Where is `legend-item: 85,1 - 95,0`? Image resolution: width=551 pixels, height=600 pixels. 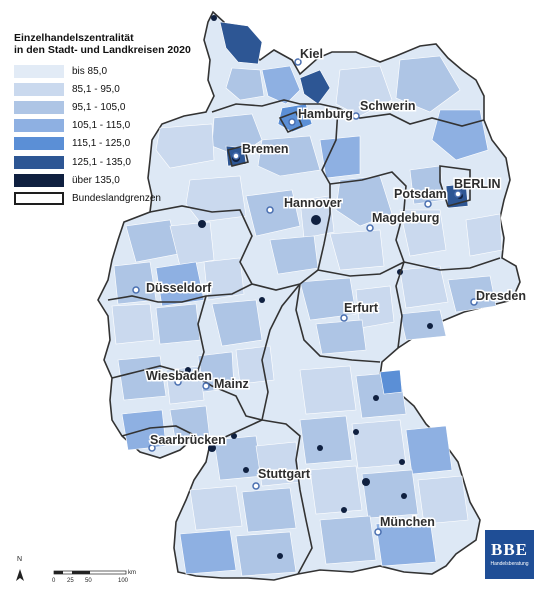
legend-item: 85,1 - 95,0 is located at coordinates (114, 89).